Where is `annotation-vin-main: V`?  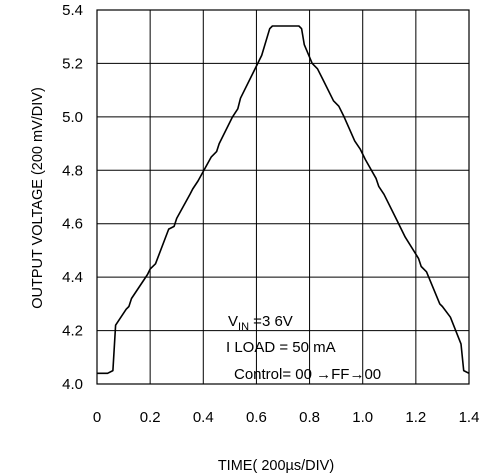
annotation-vin-main: V is located at coordinates (233, 321).